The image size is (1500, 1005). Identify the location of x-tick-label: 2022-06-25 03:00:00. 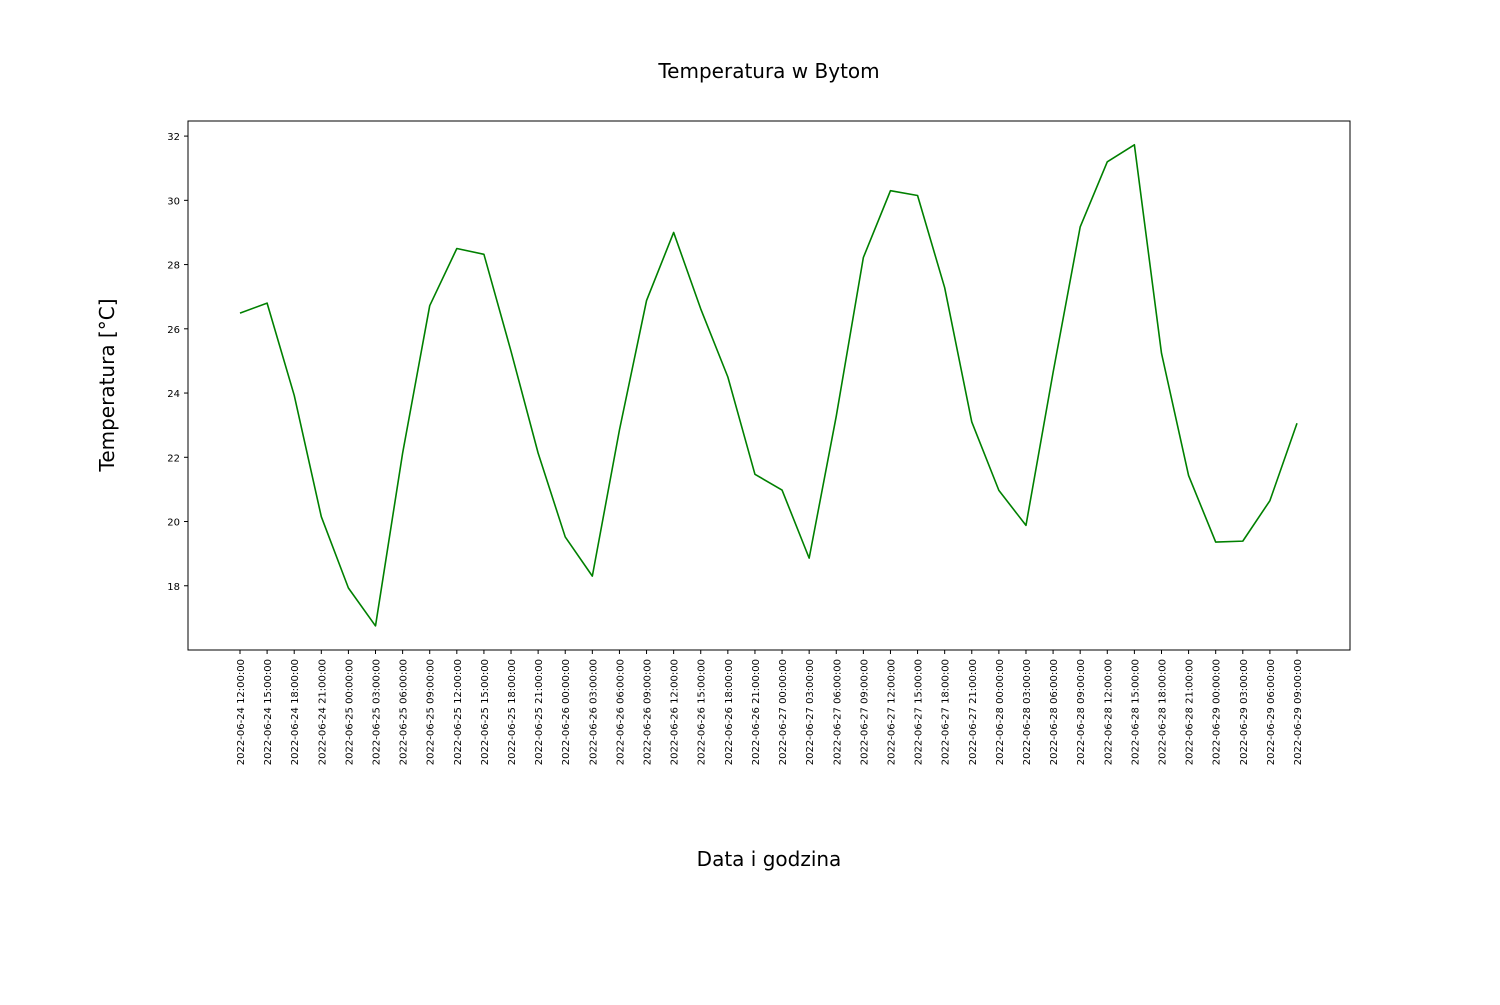
(377, 712).